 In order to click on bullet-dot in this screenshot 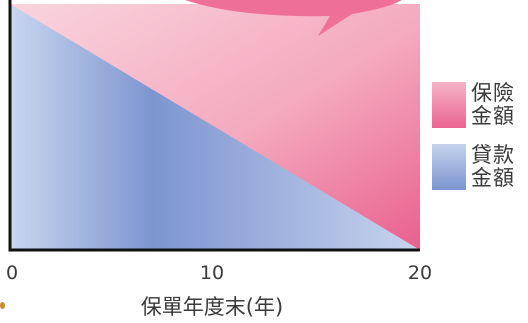, I will do `click(2, 305)`.